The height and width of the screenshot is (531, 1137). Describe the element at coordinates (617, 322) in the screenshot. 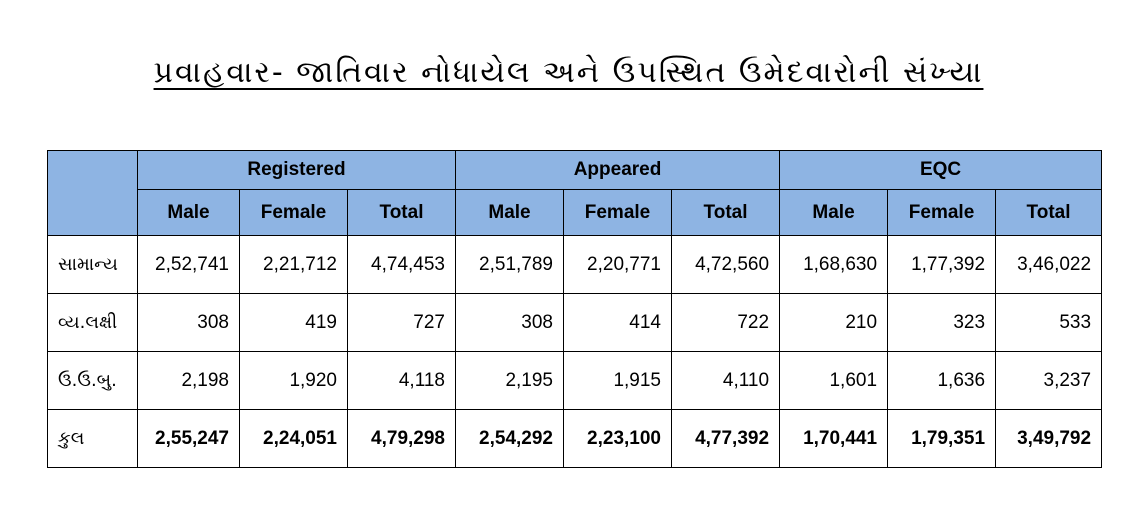

I see `table-cell: 414` at that location.